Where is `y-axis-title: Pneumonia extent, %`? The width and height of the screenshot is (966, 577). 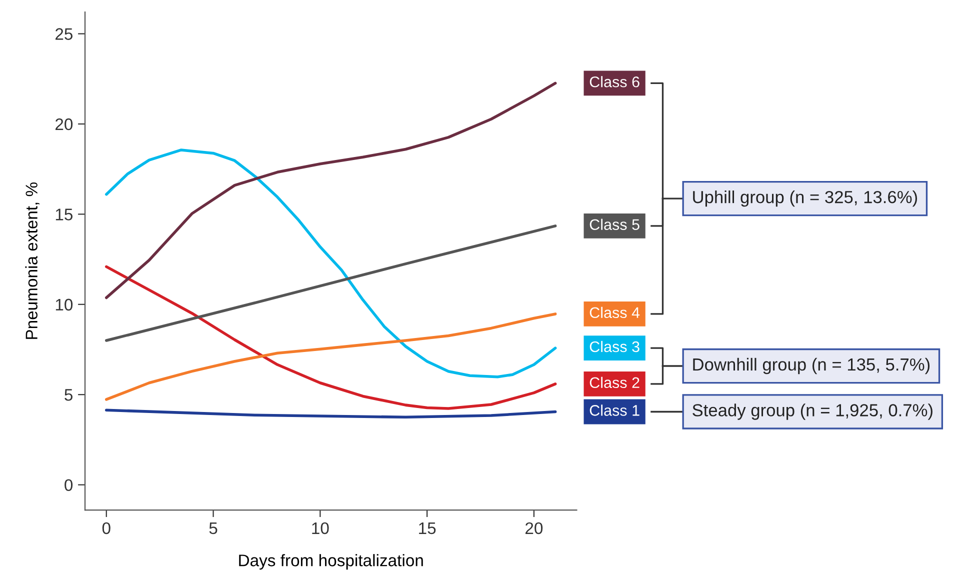 y-axis-title: Pneumonia extent, % is located at coordinates (32, 260).